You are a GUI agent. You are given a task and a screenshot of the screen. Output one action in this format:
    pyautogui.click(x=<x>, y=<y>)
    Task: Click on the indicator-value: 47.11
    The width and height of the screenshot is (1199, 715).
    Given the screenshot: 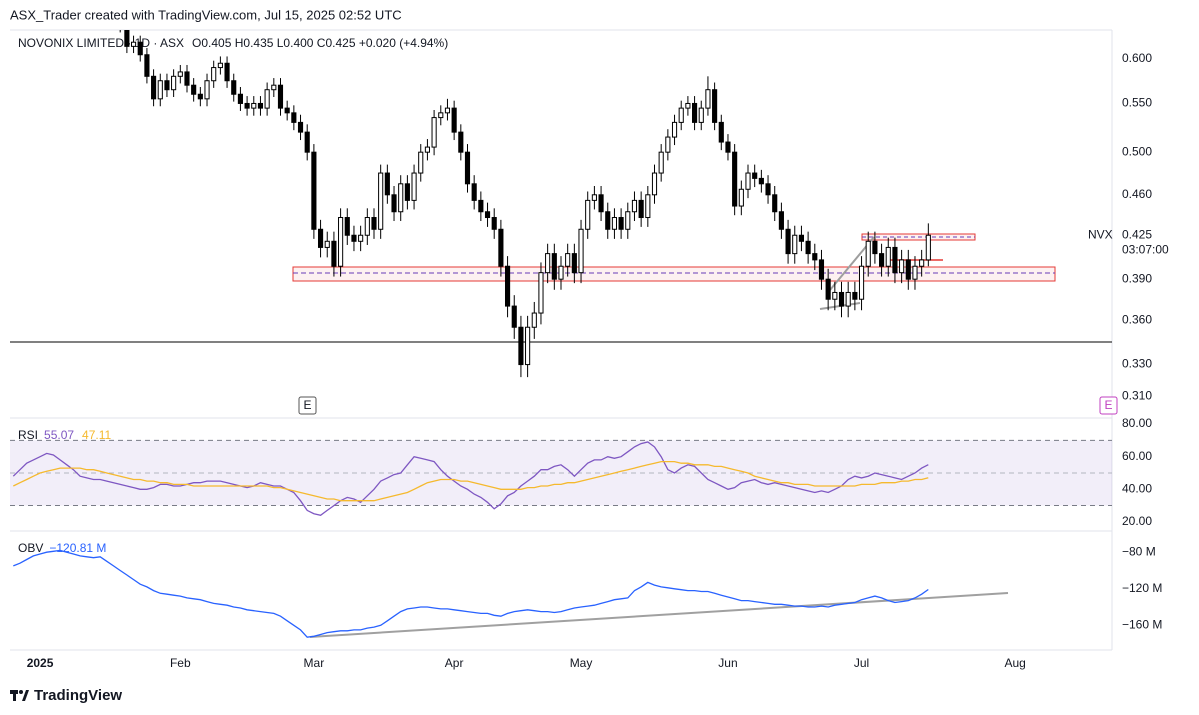 What is the action you would take?
    pyautogui.click(x=96, y=435)
    